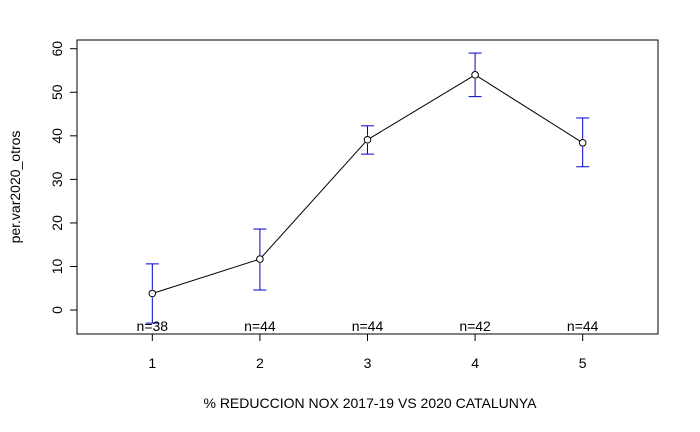 The height and width of the screenshot is (432, 700). Describe the element at coordinates (368, 363) in the screenshot. I see `x-tick-label: 3` at that location.